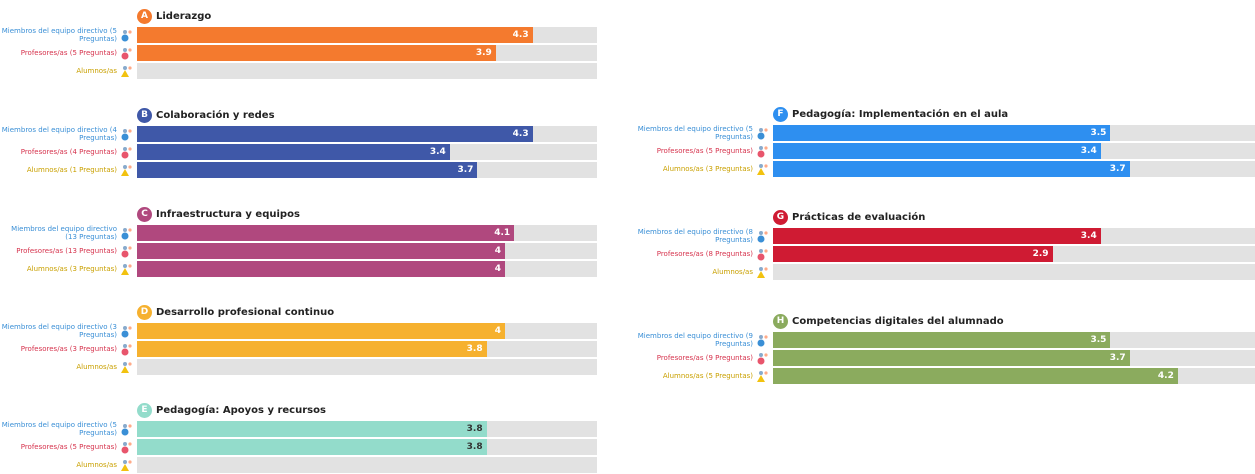  What do you see at coordinates (68, 349) in the screenshot?
I see `category-label: Profesores/as (3 Preguntas)` at bounding box center [68, 349].